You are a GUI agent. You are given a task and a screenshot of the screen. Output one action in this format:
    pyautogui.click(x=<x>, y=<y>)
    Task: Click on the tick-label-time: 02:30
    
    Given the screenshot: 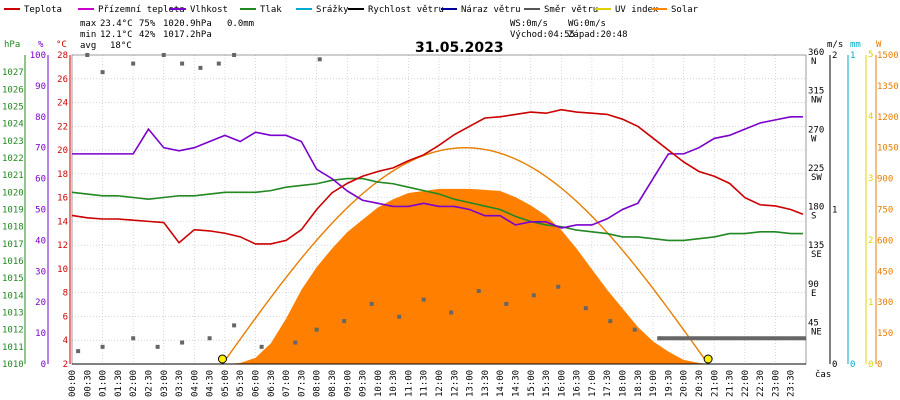 What is the action you would take?
    pyautogui.click(x=149, y=383)
    